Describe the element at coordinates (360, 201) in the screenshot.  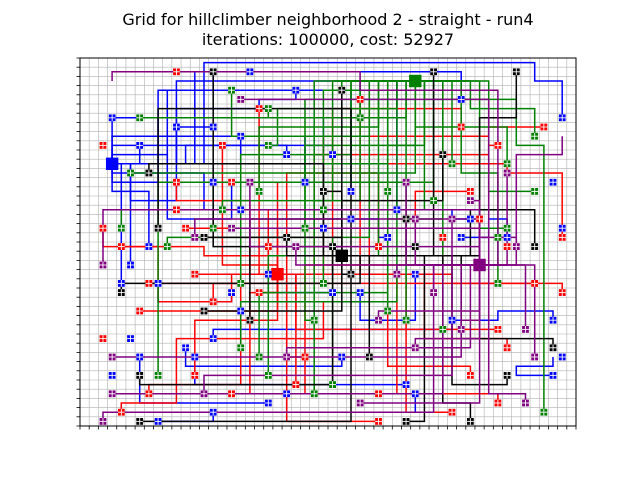
I see `wire-green` at that location.